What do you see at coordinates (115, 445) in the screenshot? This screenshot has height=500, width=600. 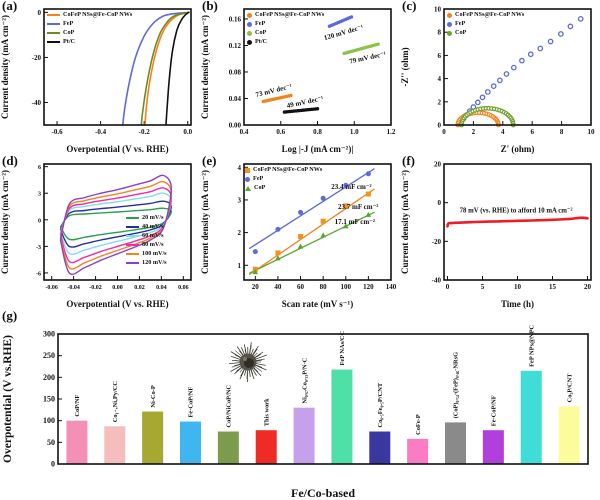 I see `bar-co-ni-py-cc` at bounding box center [115, 445].